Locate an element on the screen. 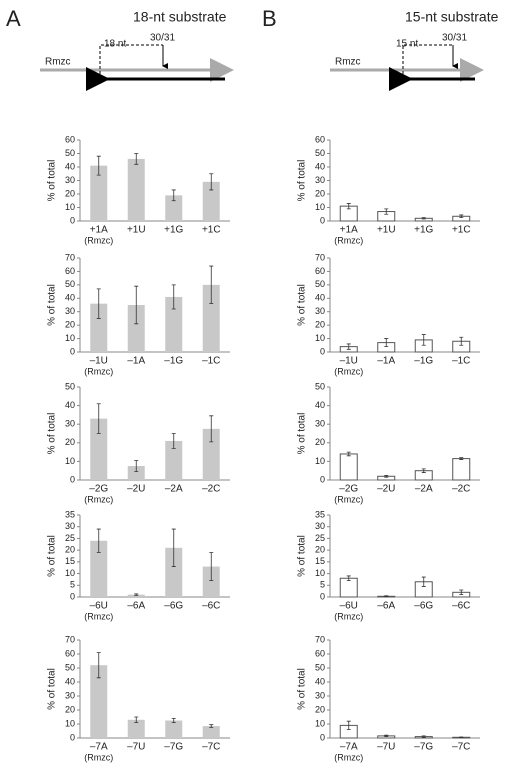  x-tick-label: –2U is located at coordinates (136, 489).